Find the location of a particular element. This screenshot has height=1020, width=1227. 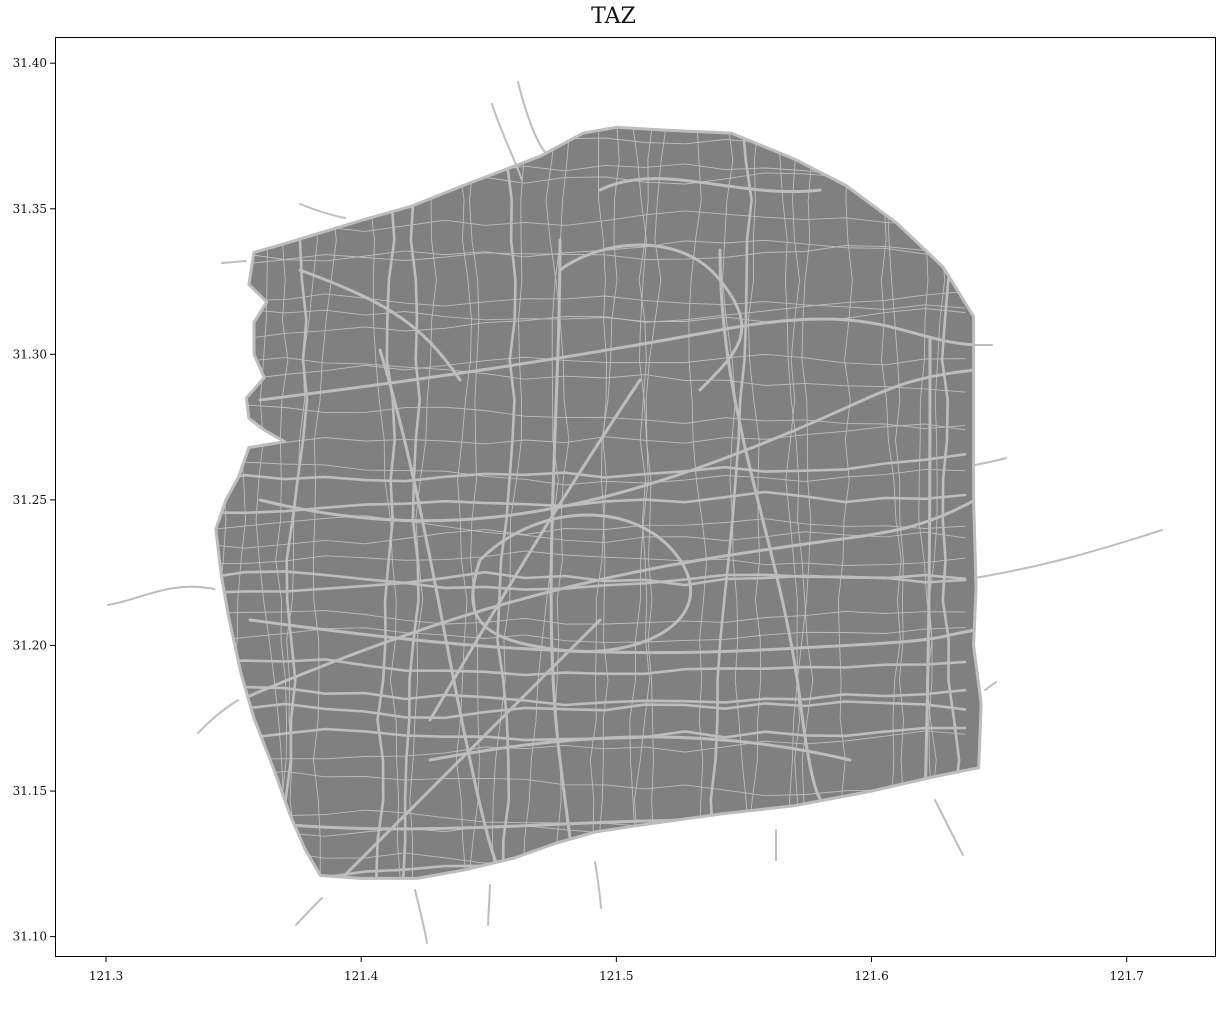

y-tick-label: 31.40 is located at coordinates (30, 63).